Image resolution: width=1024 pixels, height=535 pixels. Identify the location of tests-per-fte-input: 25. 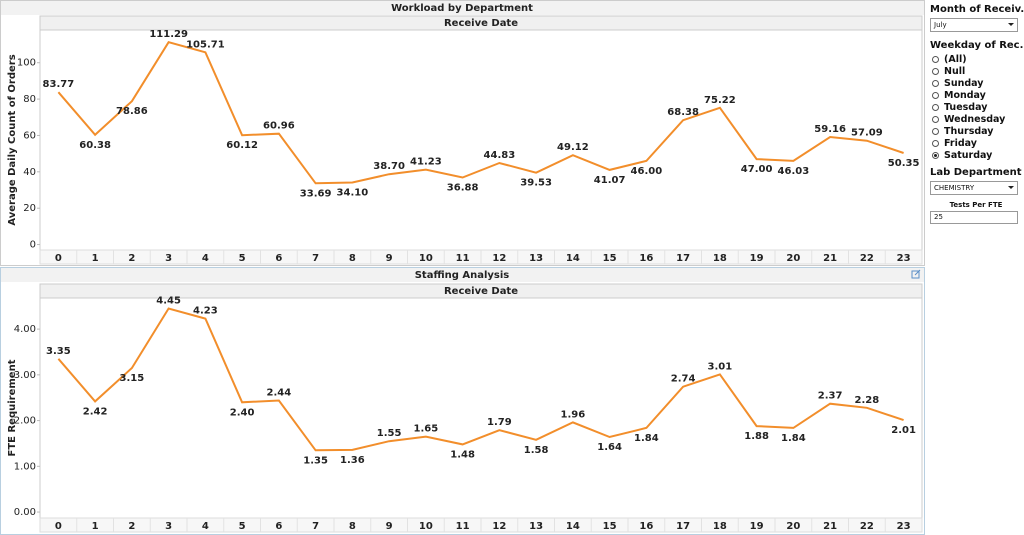
(974, 217).